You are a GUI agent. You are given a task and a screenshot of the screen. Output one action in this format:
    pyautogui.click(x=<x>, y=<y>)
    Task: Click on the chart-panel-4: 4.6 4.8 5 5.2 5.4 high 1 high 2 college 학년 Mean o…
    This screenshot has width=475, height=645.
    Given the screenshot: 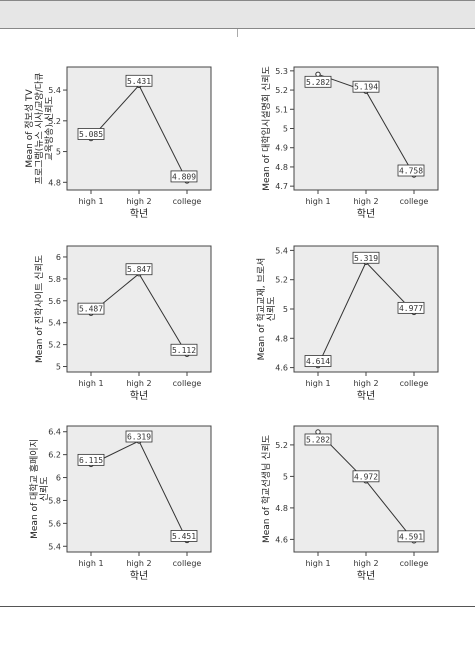 What is the action you would take?
    pyautogui.click(x=347, y=323)
    